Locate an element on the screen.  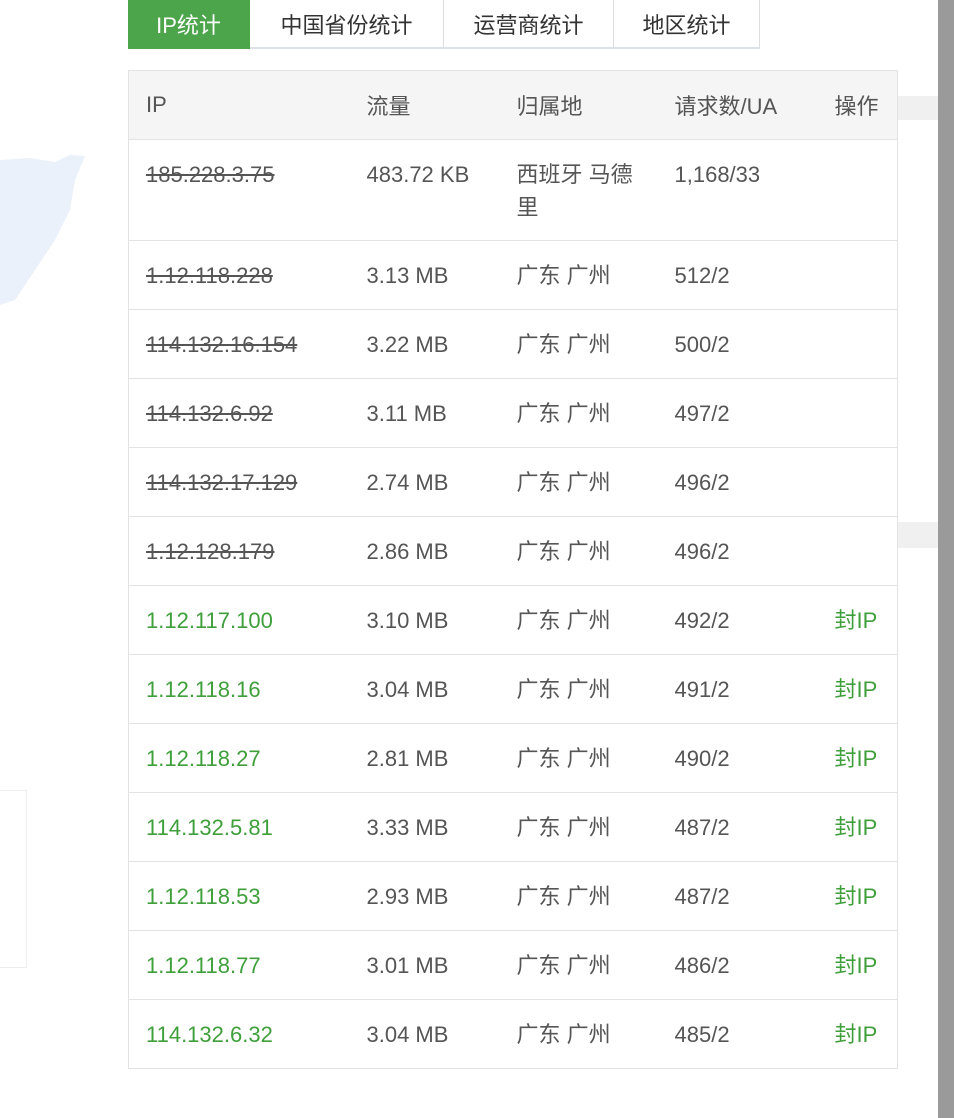
ip-address: 1.12.117.100 is located at coordinates (209, 620).